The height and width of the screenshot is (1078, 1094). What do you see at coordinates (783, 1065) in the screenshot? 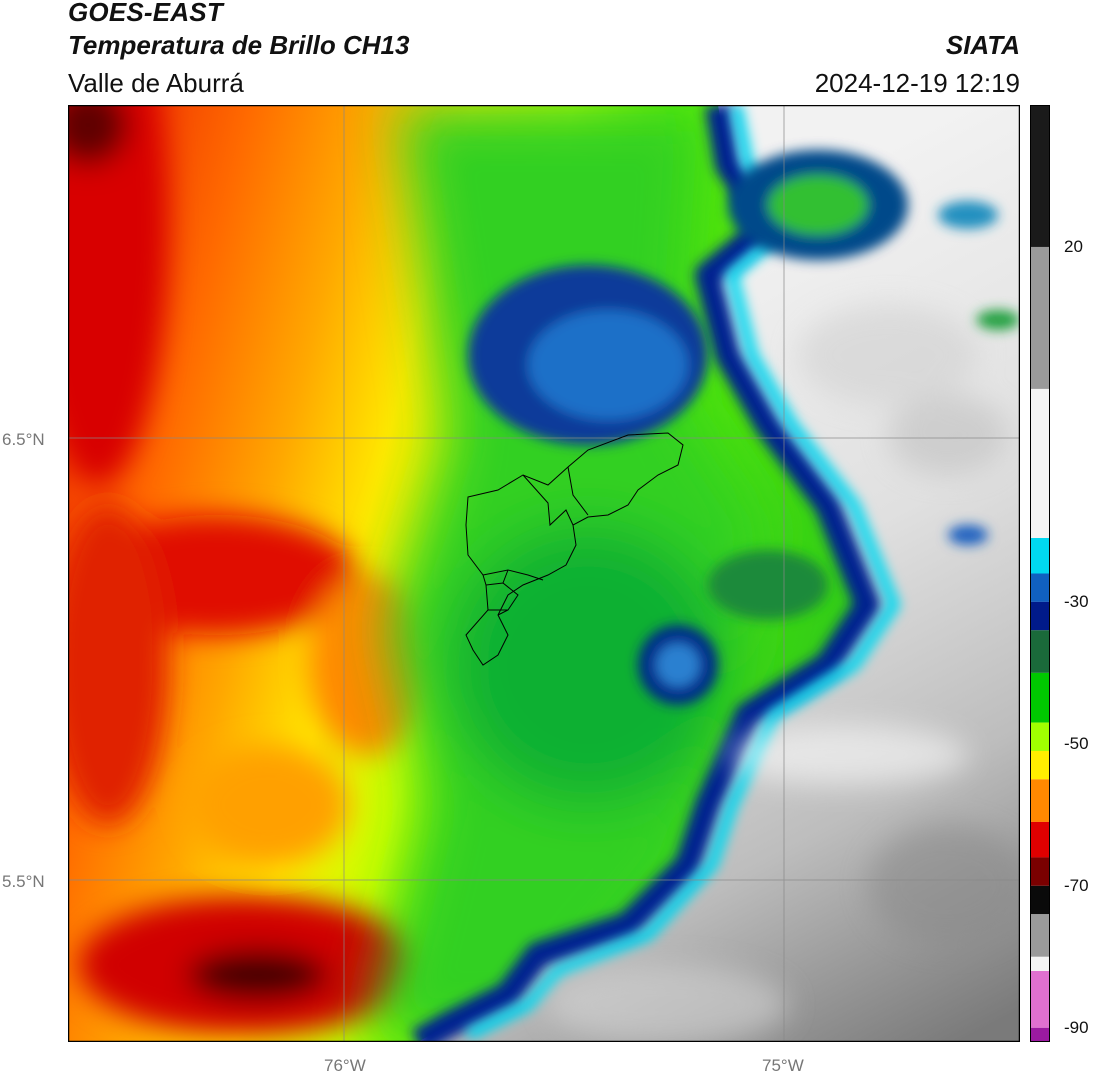
I see `lon-label-75w: 75°W` at bounding box center [783, 1065].